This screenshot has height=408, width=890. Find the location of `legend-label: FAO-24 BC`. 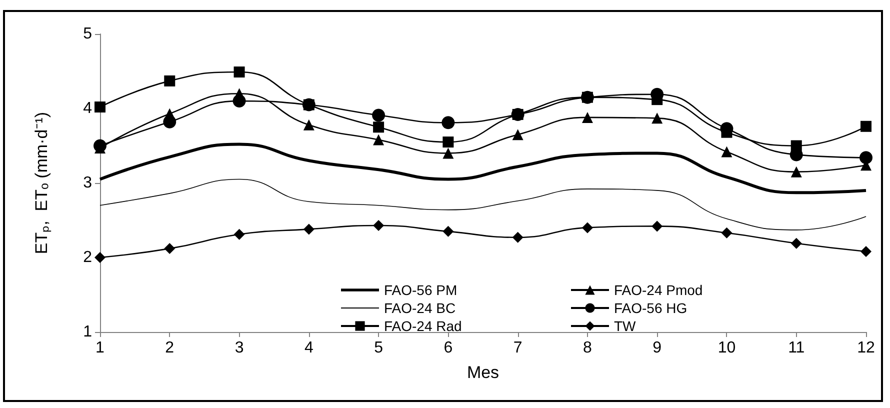

legend-label: FAO-24 BC is located at coordinates (420, 308).